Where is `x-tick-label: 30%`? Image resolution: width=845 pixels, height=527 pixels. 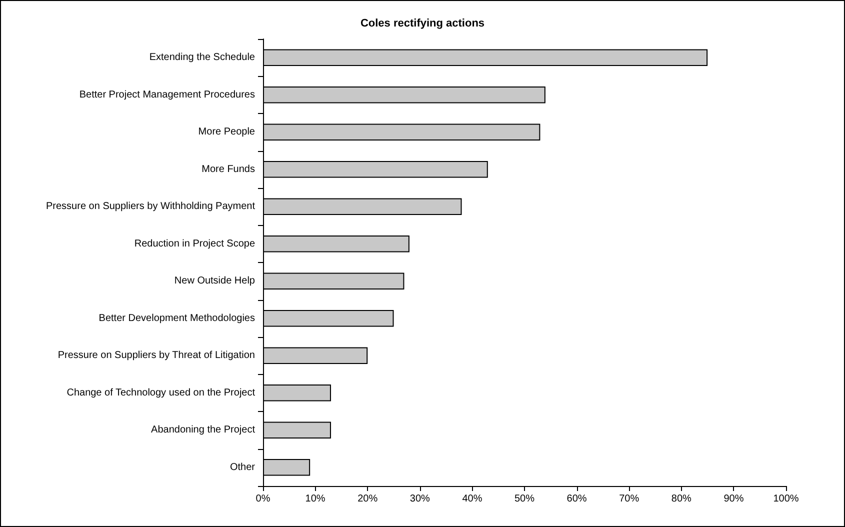
x-tick-label: 30% is located at coordinates (420, 499).